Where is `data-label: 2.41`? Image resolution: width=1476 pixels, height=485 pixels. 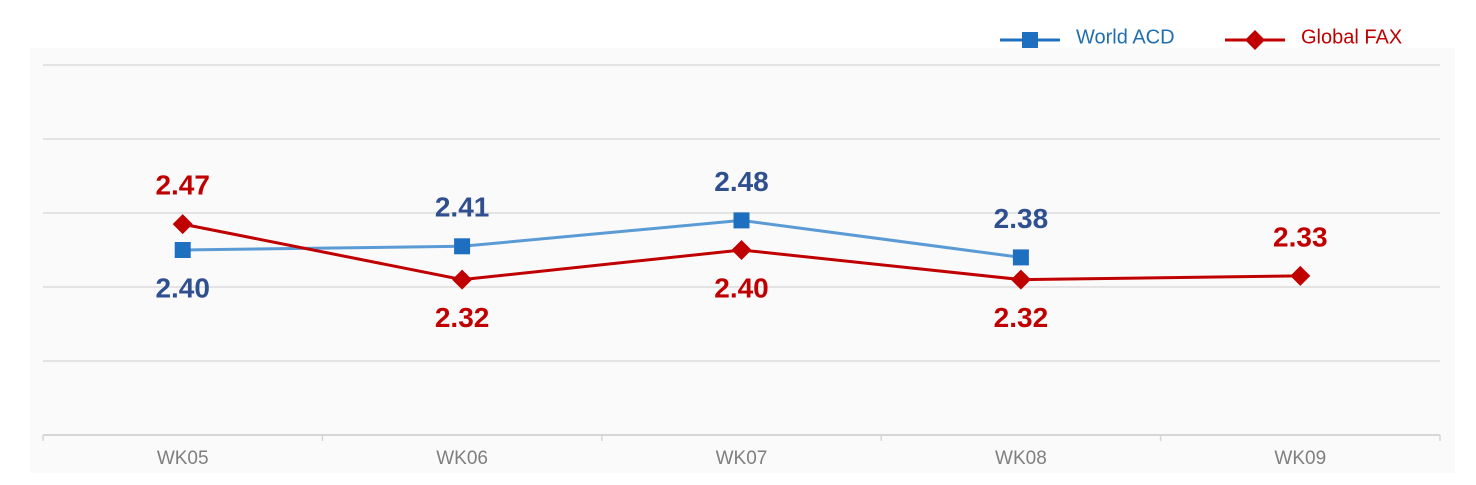 data-label: 2.41 is located at coordinates (462, 207).